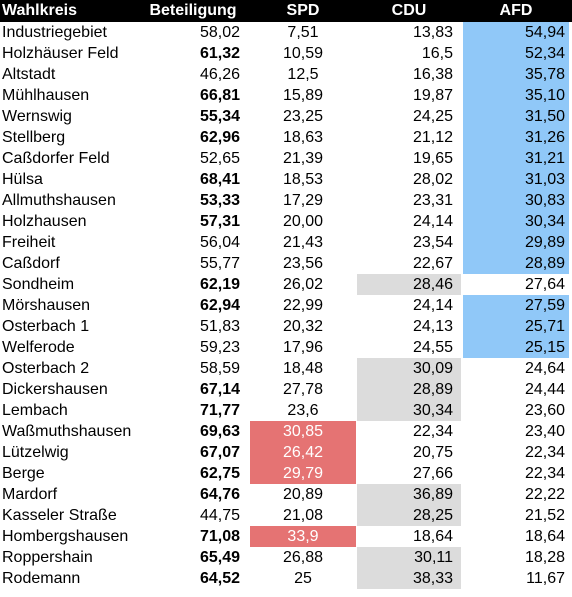  I want to click on value-cell: 25, so click(303, 578).